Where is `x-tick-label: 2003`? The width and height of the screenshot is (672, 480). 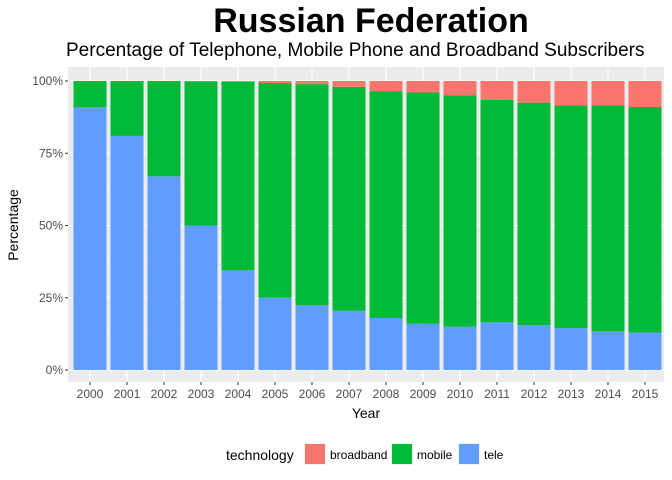 x-tick-label: 2003 is located at coordinates (201, 394).